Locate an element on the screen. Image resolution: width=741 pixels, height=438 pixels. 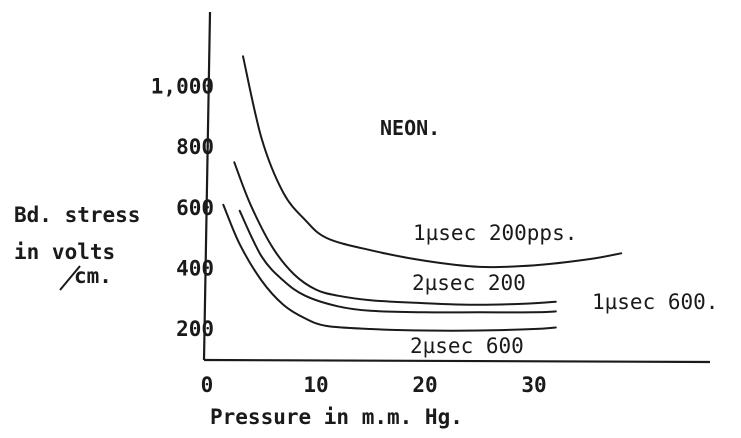
y-tick-label: 600 is located at coordinates (195, 208).